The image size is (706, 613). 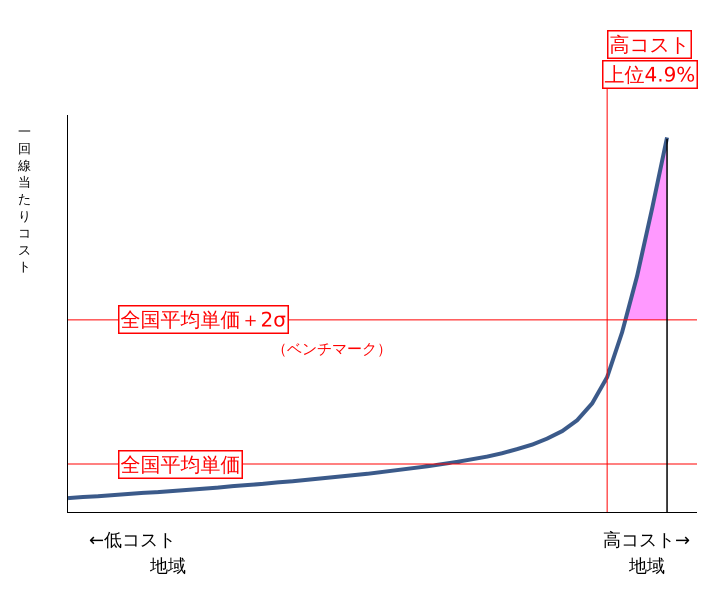 What do you see at coordinates (203, 320) in the screenshot?
I see `ref-line-label: 全国平均単価＋2σ` at bounding box center [203, 320].